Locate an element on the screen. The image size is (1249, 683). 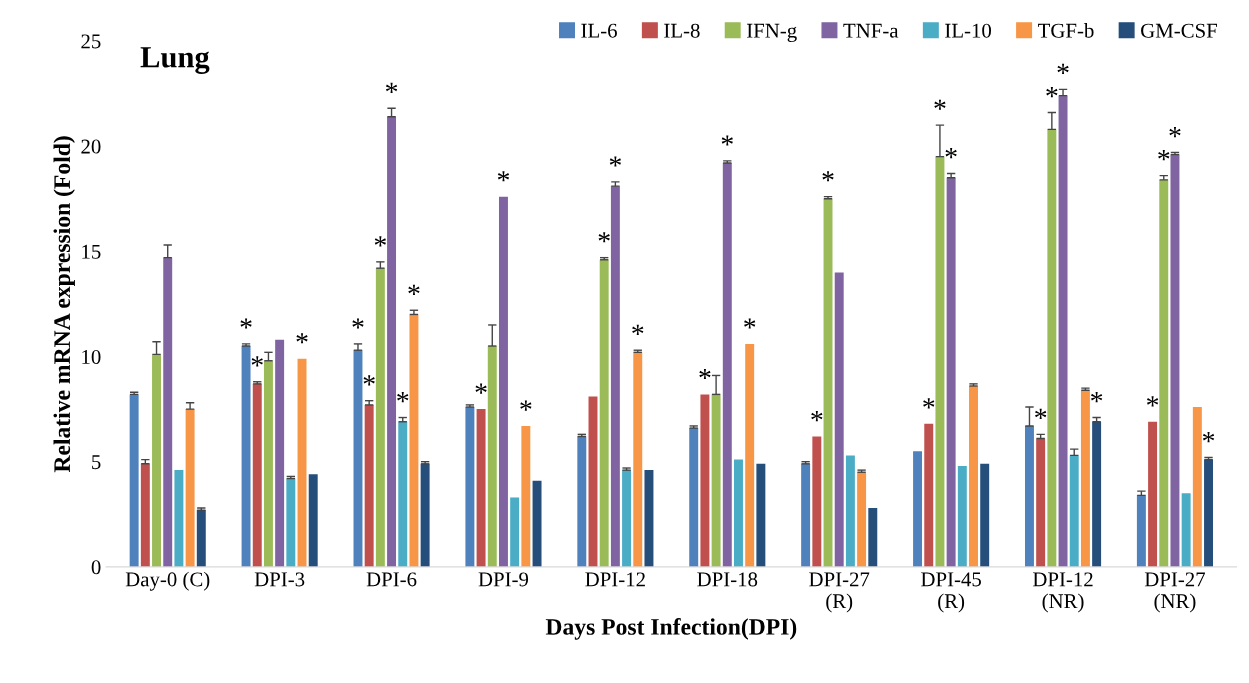
x-tick-label: DPI-3 is located at coordinates (279, 579).